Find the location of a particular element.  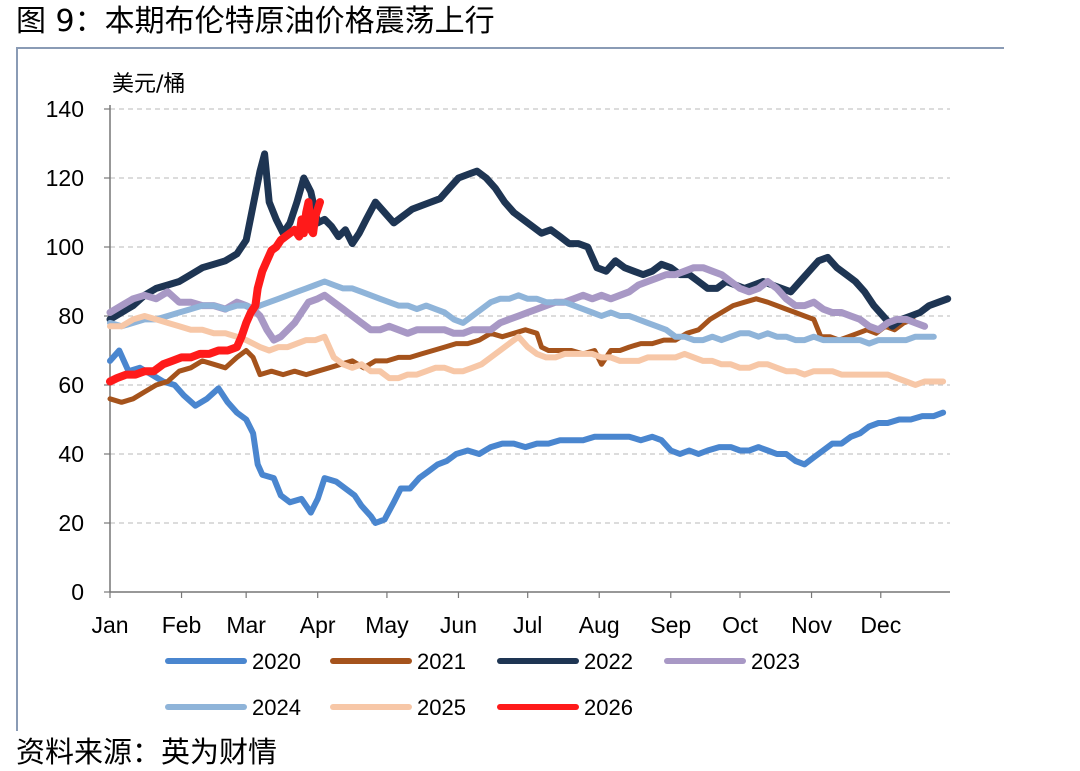

y-tick-label-100: 100 is located at coordinates (65, 247).